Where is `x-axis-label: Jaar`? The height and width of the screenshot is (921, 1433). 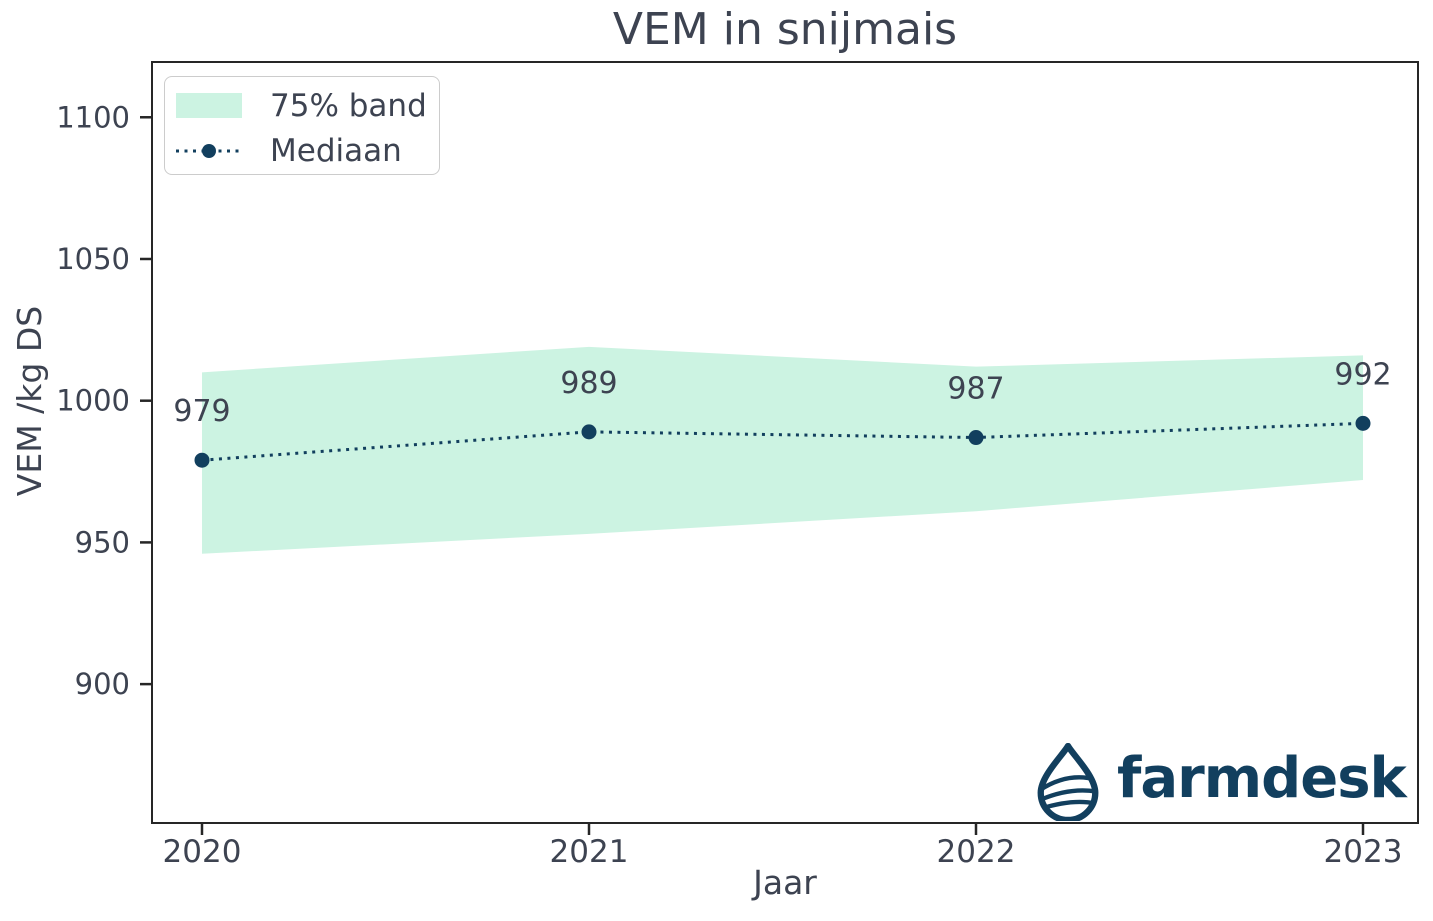
x-axis-label: Jaar is located at coordinates (785, 882).